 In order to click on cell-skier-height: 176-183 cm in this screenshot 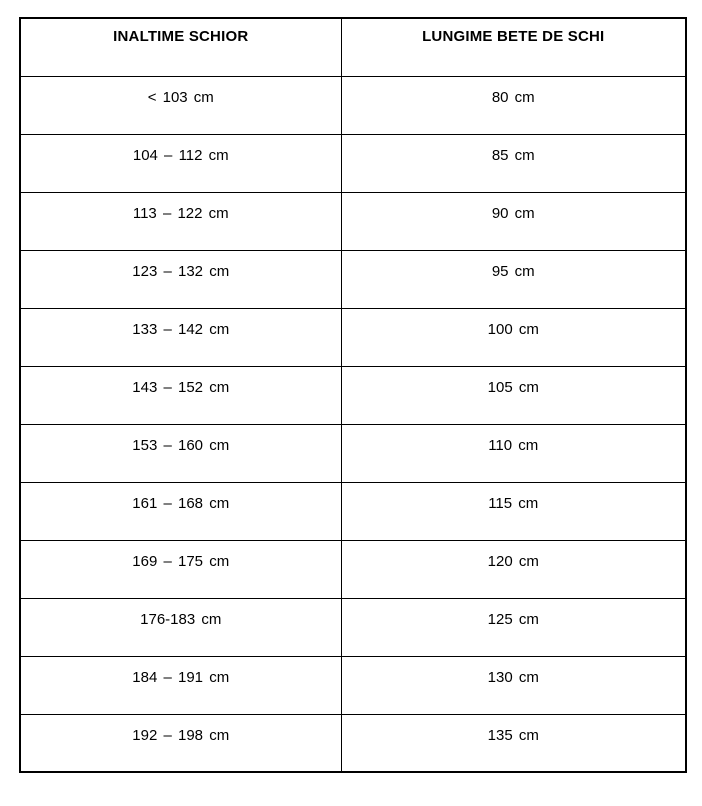, I will do `click(180, 627)`.